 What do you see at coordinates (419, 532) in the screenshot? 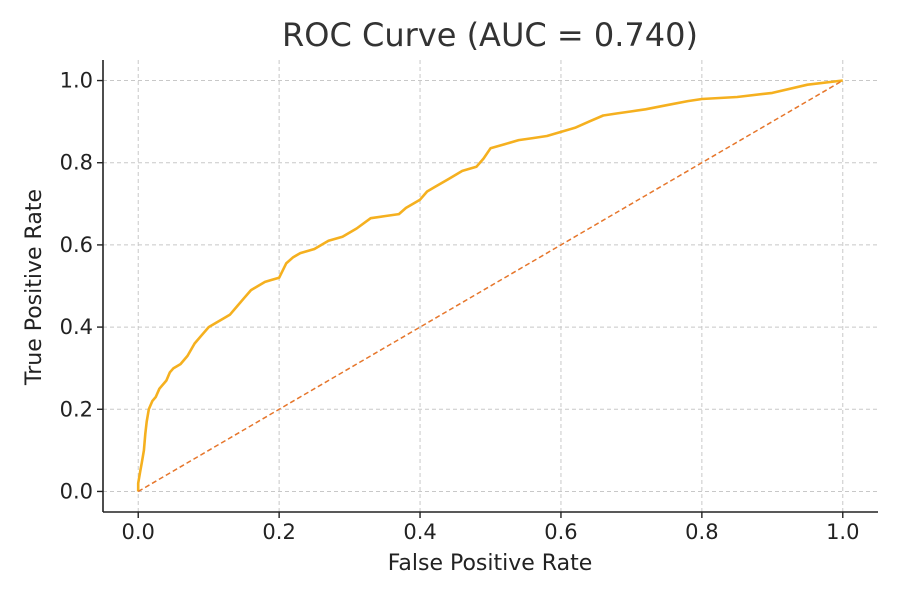
I see `x-tick-label-2: 0.4` at bounding box center [419, 532].